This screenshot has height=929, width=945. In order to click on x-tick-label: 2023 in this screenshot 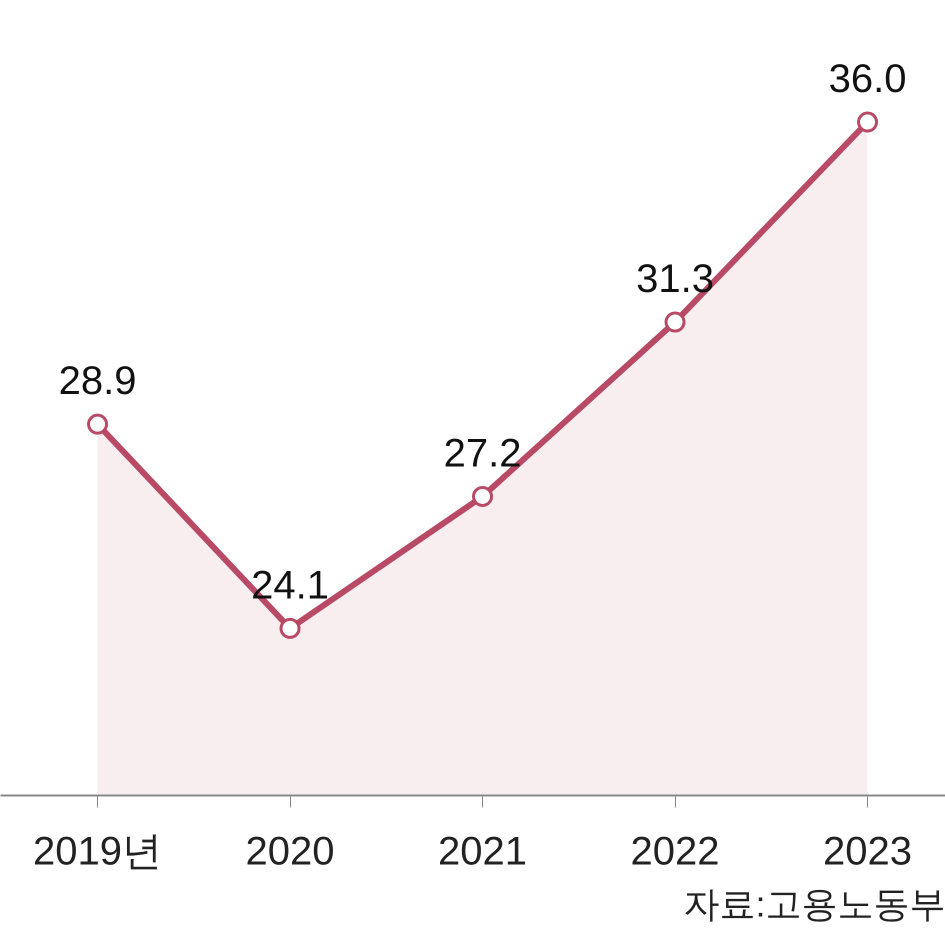, I will do `click(867, 852)`.